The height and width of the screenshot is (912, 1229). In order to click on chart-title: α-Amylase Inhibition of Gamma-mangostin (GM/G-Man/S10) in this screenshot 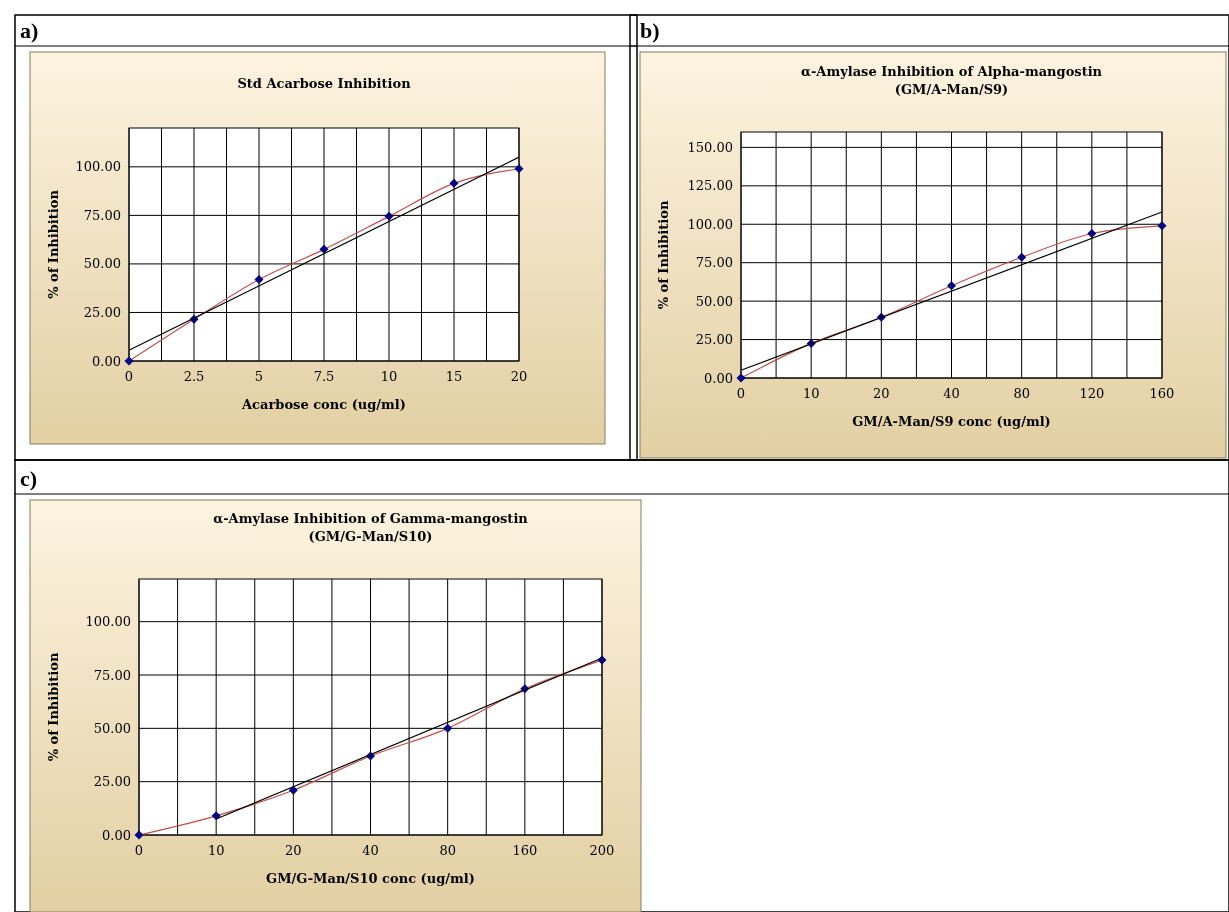, I will do `click(371, 527)`.